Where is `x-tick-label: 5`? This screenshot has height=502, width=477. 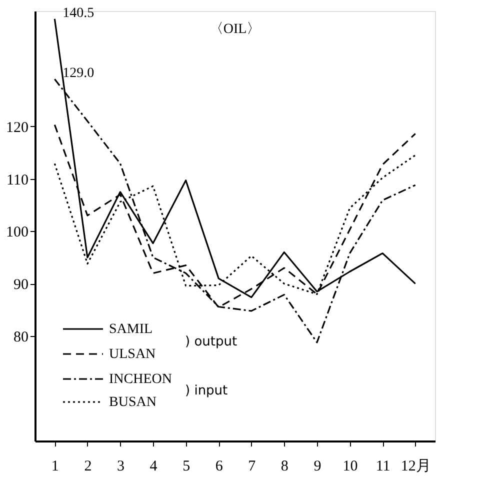 x-tick-label: 5 is located at coordinates (186, 466).